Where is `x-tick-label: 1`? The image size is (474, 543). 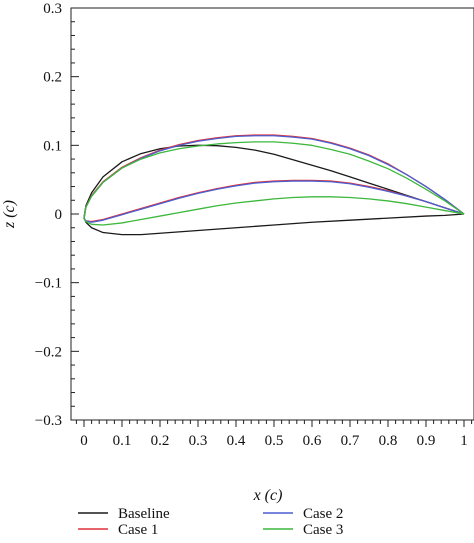
x-tick-label: 1 is located at coordinates (464, 441).